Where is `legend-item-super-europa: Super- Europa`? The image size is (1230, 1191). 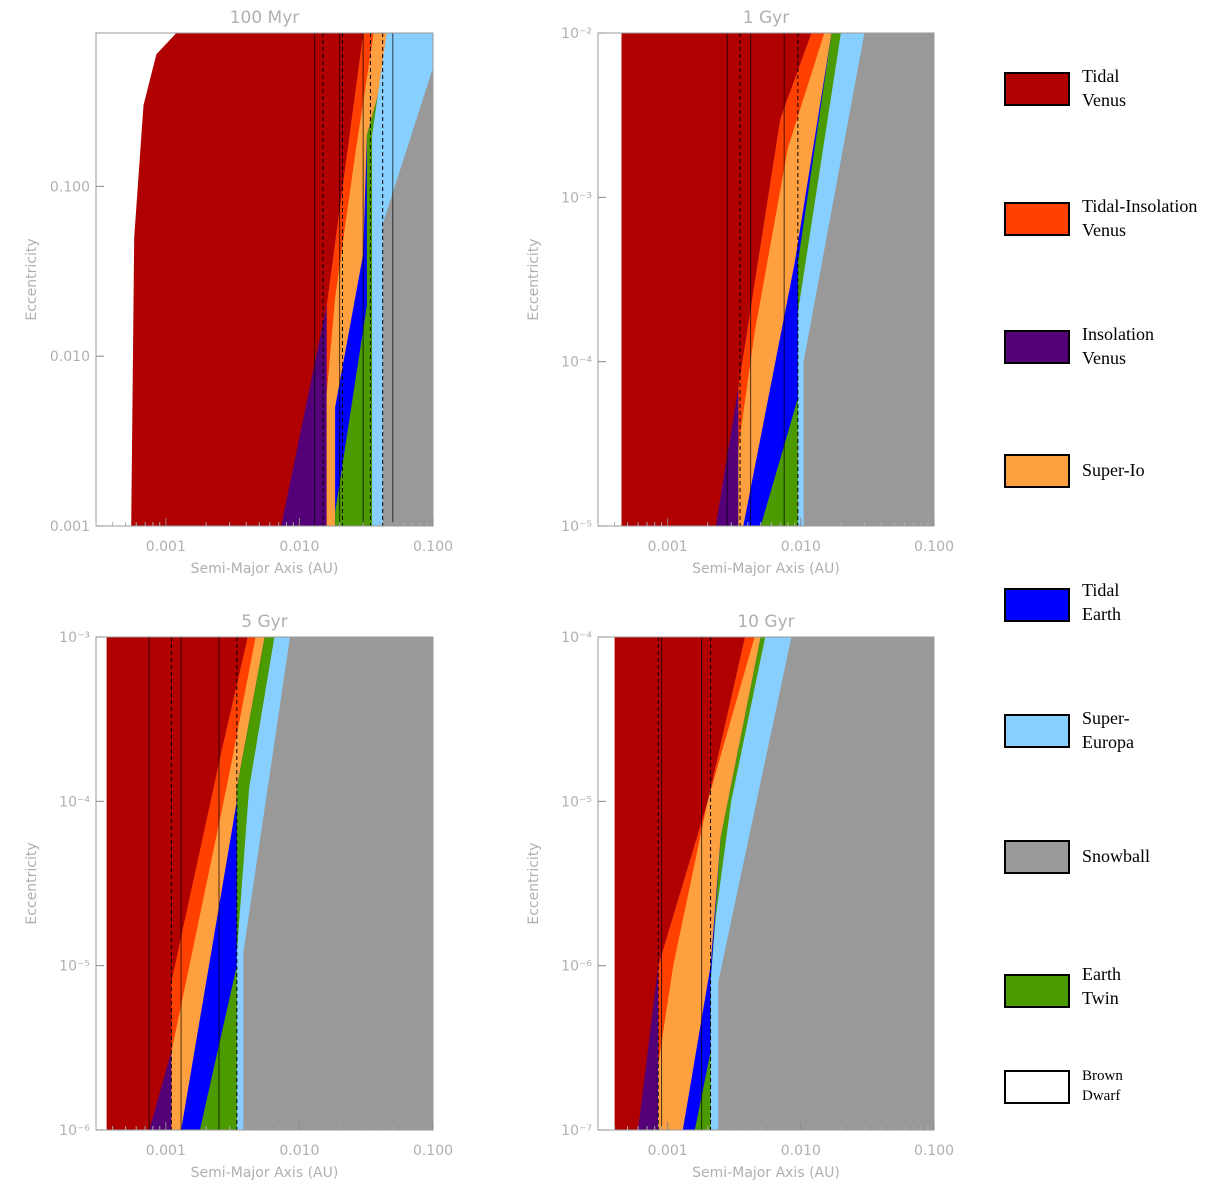
legend-item-super-europa: Super- Europa is located at coordinates (1110, 734).